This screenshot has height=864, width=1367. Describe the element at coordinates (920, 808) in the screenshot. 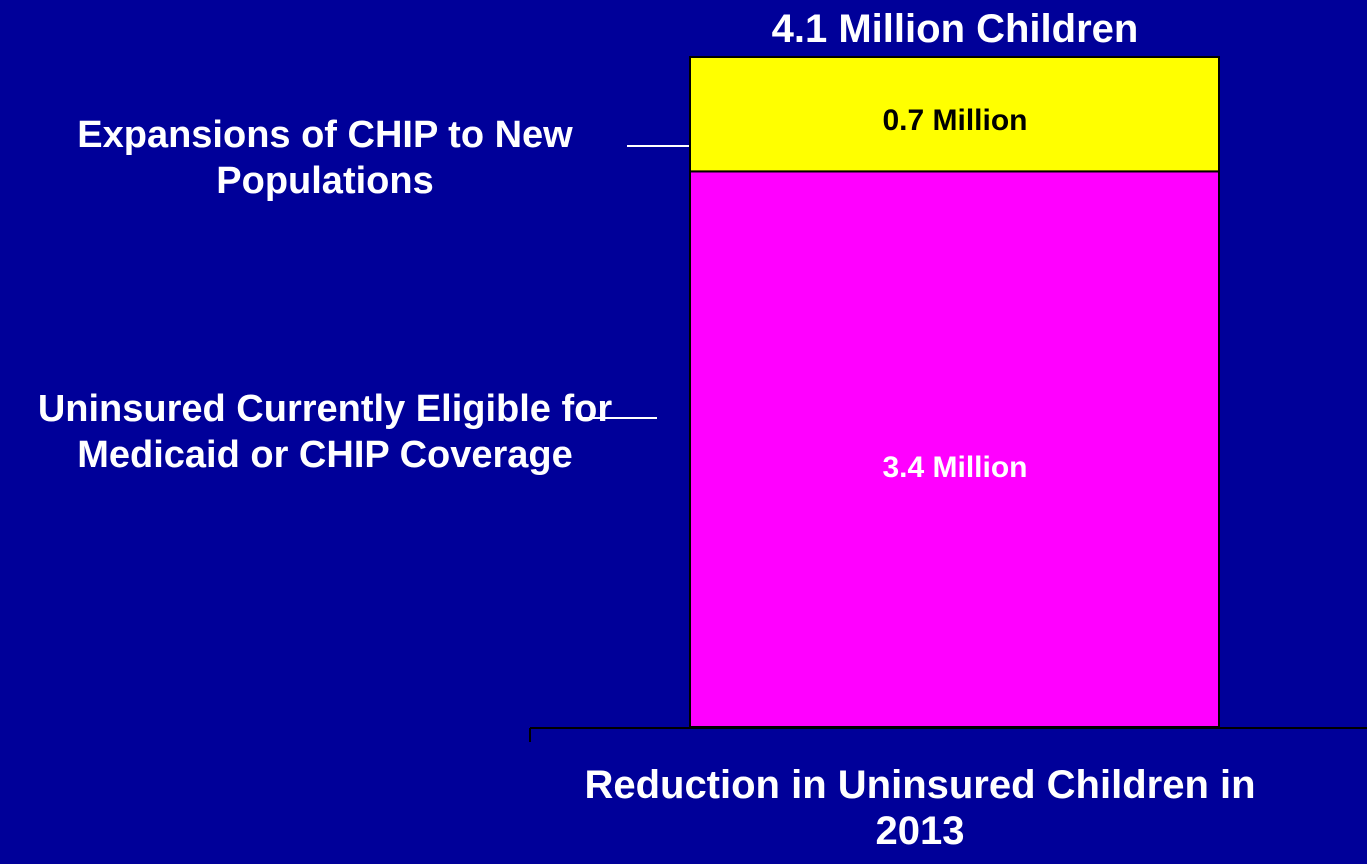

I see `category-label: Reduction in Uninsured Children in 2013` at that location.